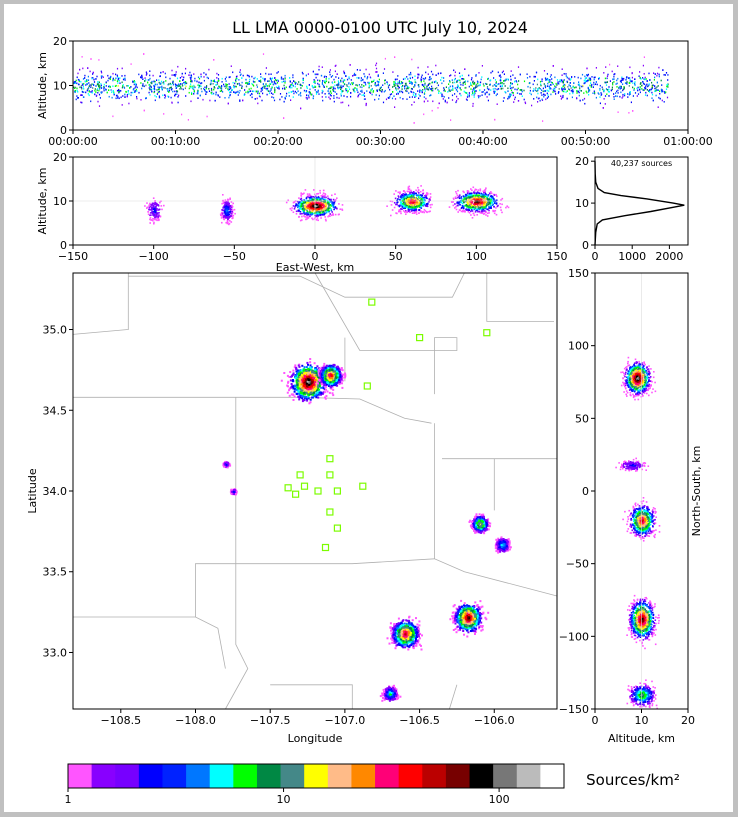 The height and width of the screenshot is (817, 738). I want to click on y-tick-label: 20, so click(60, 157).